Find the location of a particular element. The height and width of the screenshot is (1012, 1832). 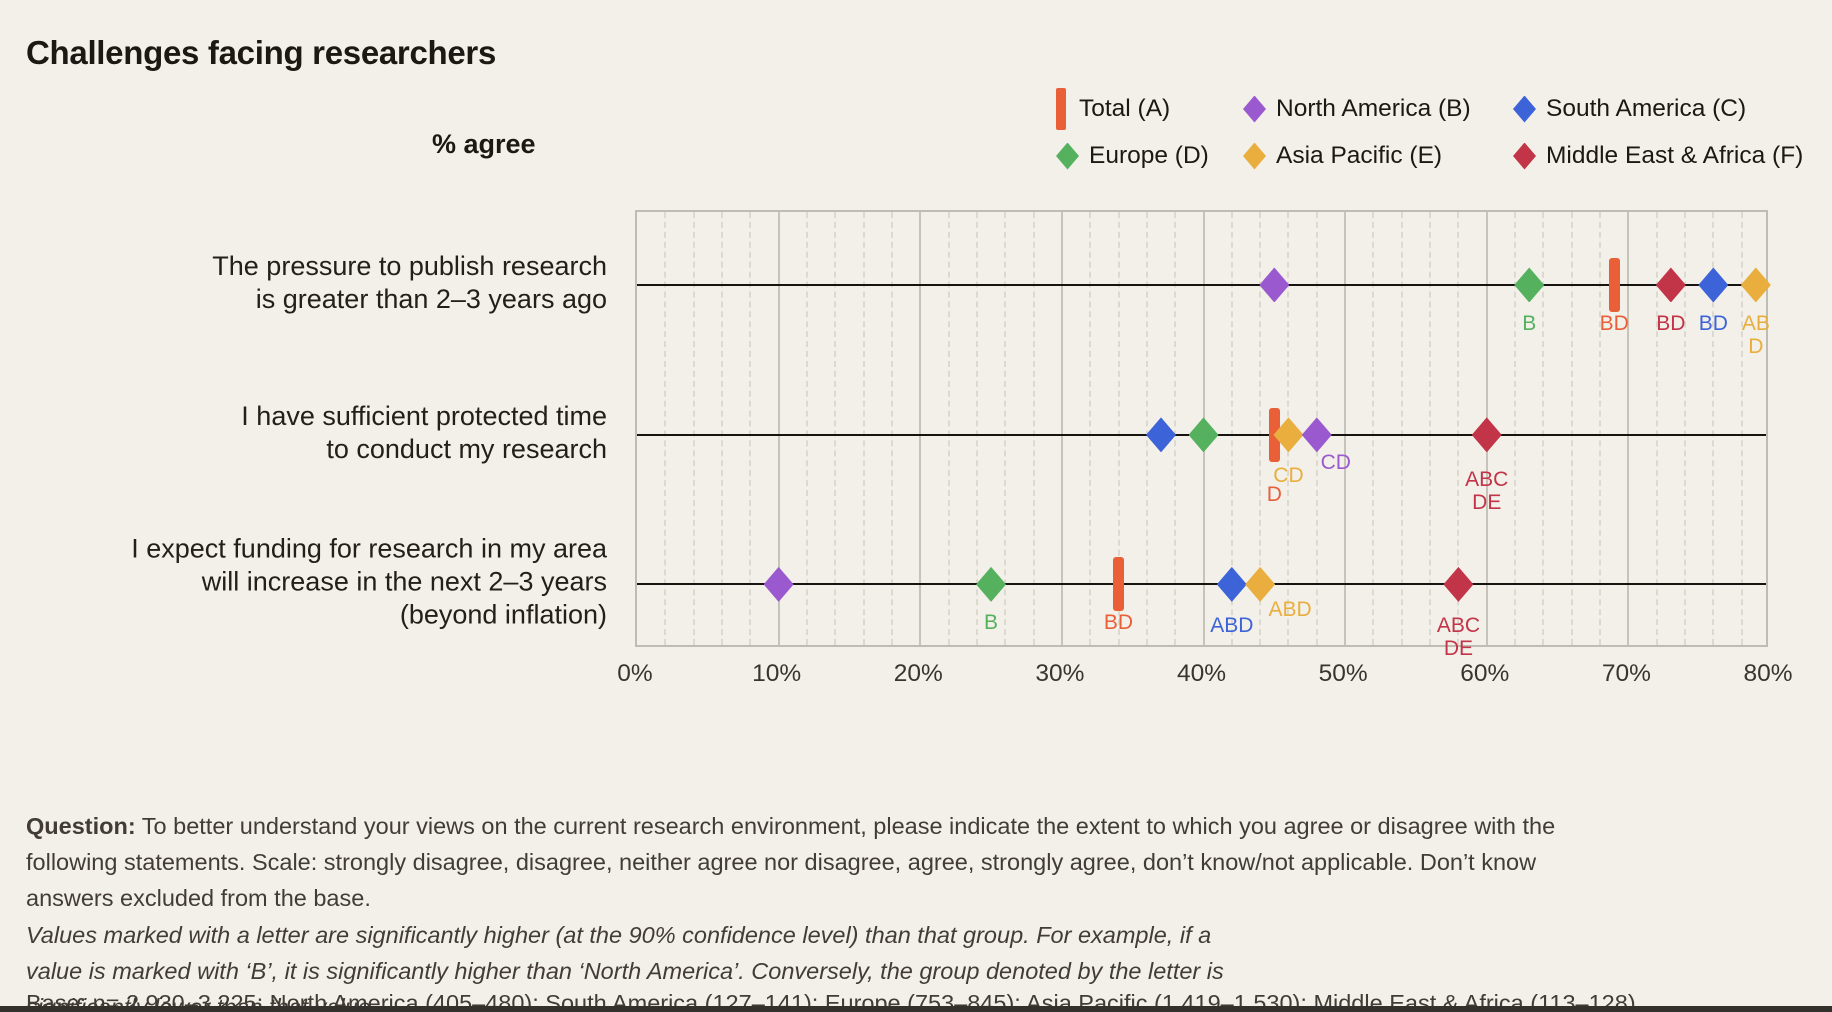

sig-label-south-america-c: ABD is located at coordinates (1232, 626).